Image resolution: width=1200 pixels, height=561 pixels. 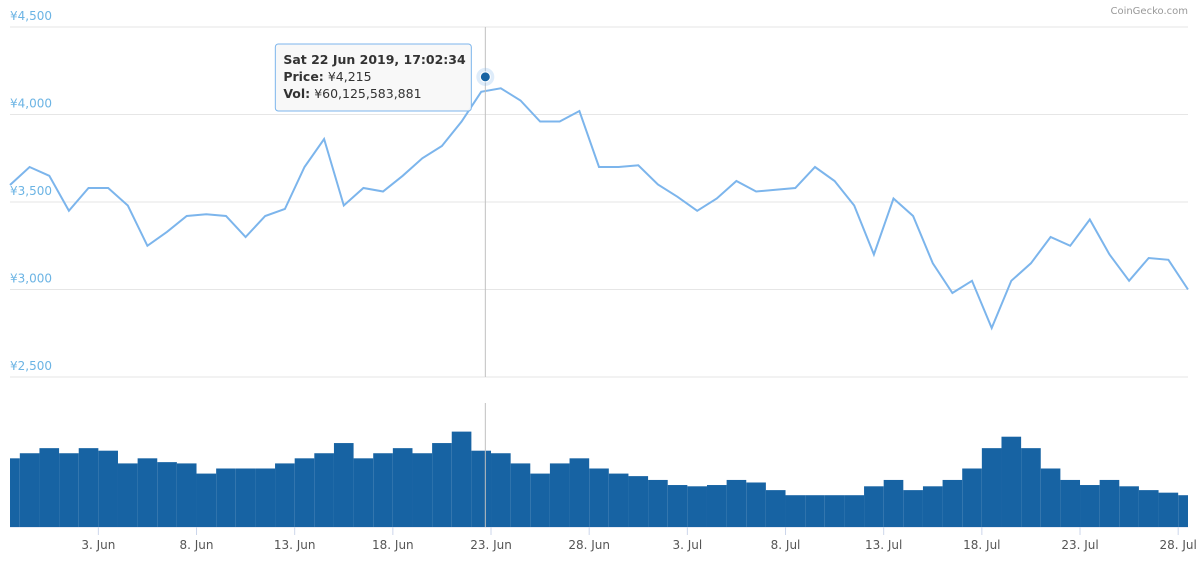 I want to click on tooltip-row: Vol: ¥60,125,583,881, so click(x=352, y=93).